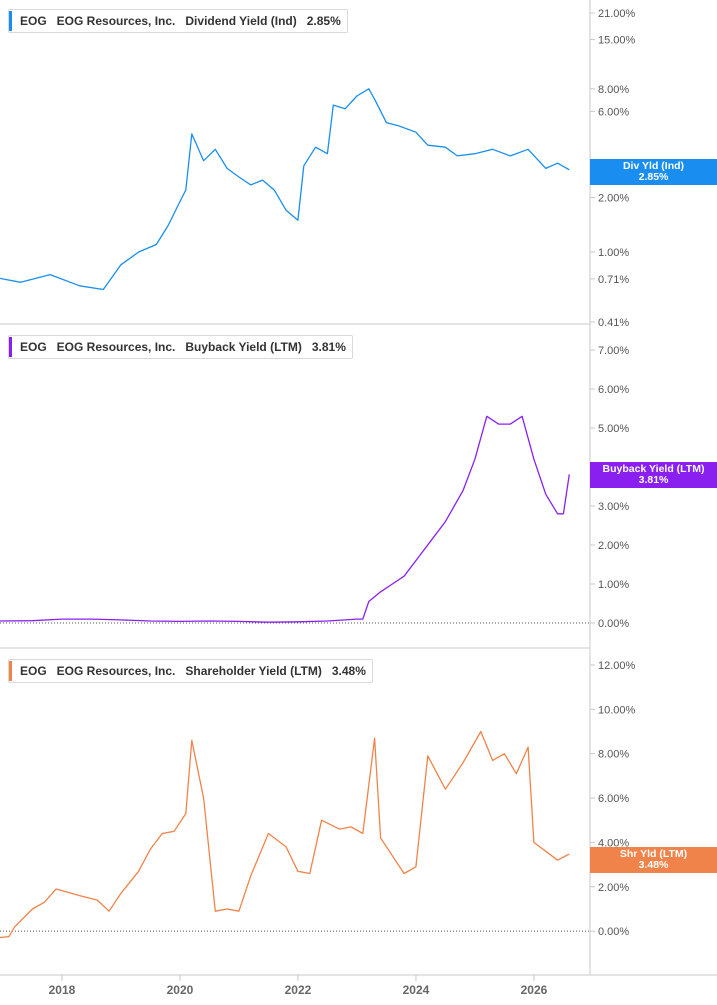  I want to click on y-tick-label: 3.00%, so click(613, 507).